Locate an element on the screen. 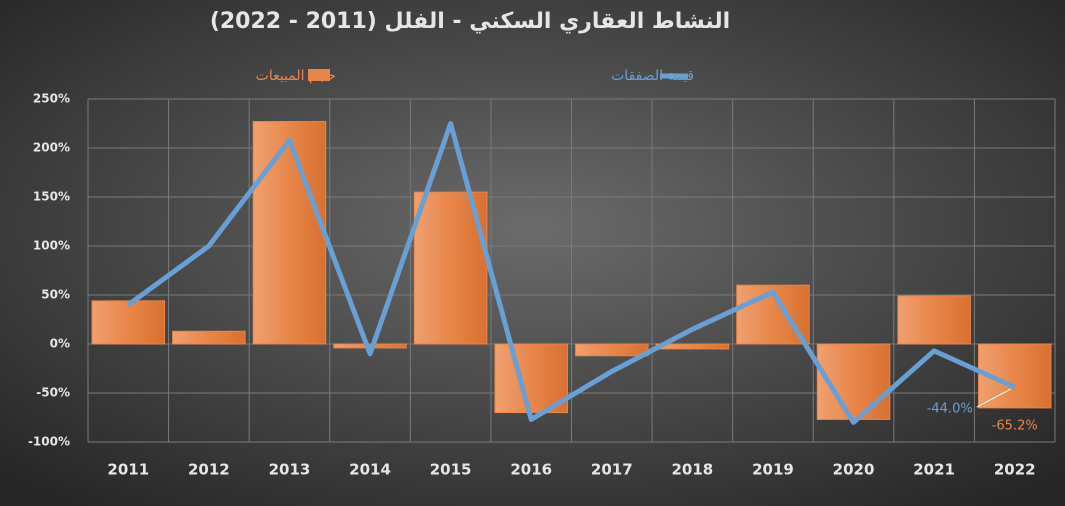 This screenshot has width=1065, height=506. y-tick-label: 100% is located at coordinates (51, 246).